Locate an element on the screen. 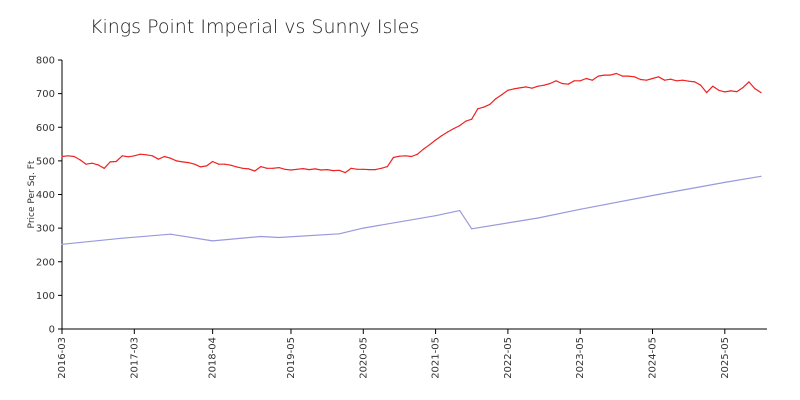 The width and height of the screenshot is (800, 400). x-tick-label: 2017-03 is located at coordinates (134, 358).